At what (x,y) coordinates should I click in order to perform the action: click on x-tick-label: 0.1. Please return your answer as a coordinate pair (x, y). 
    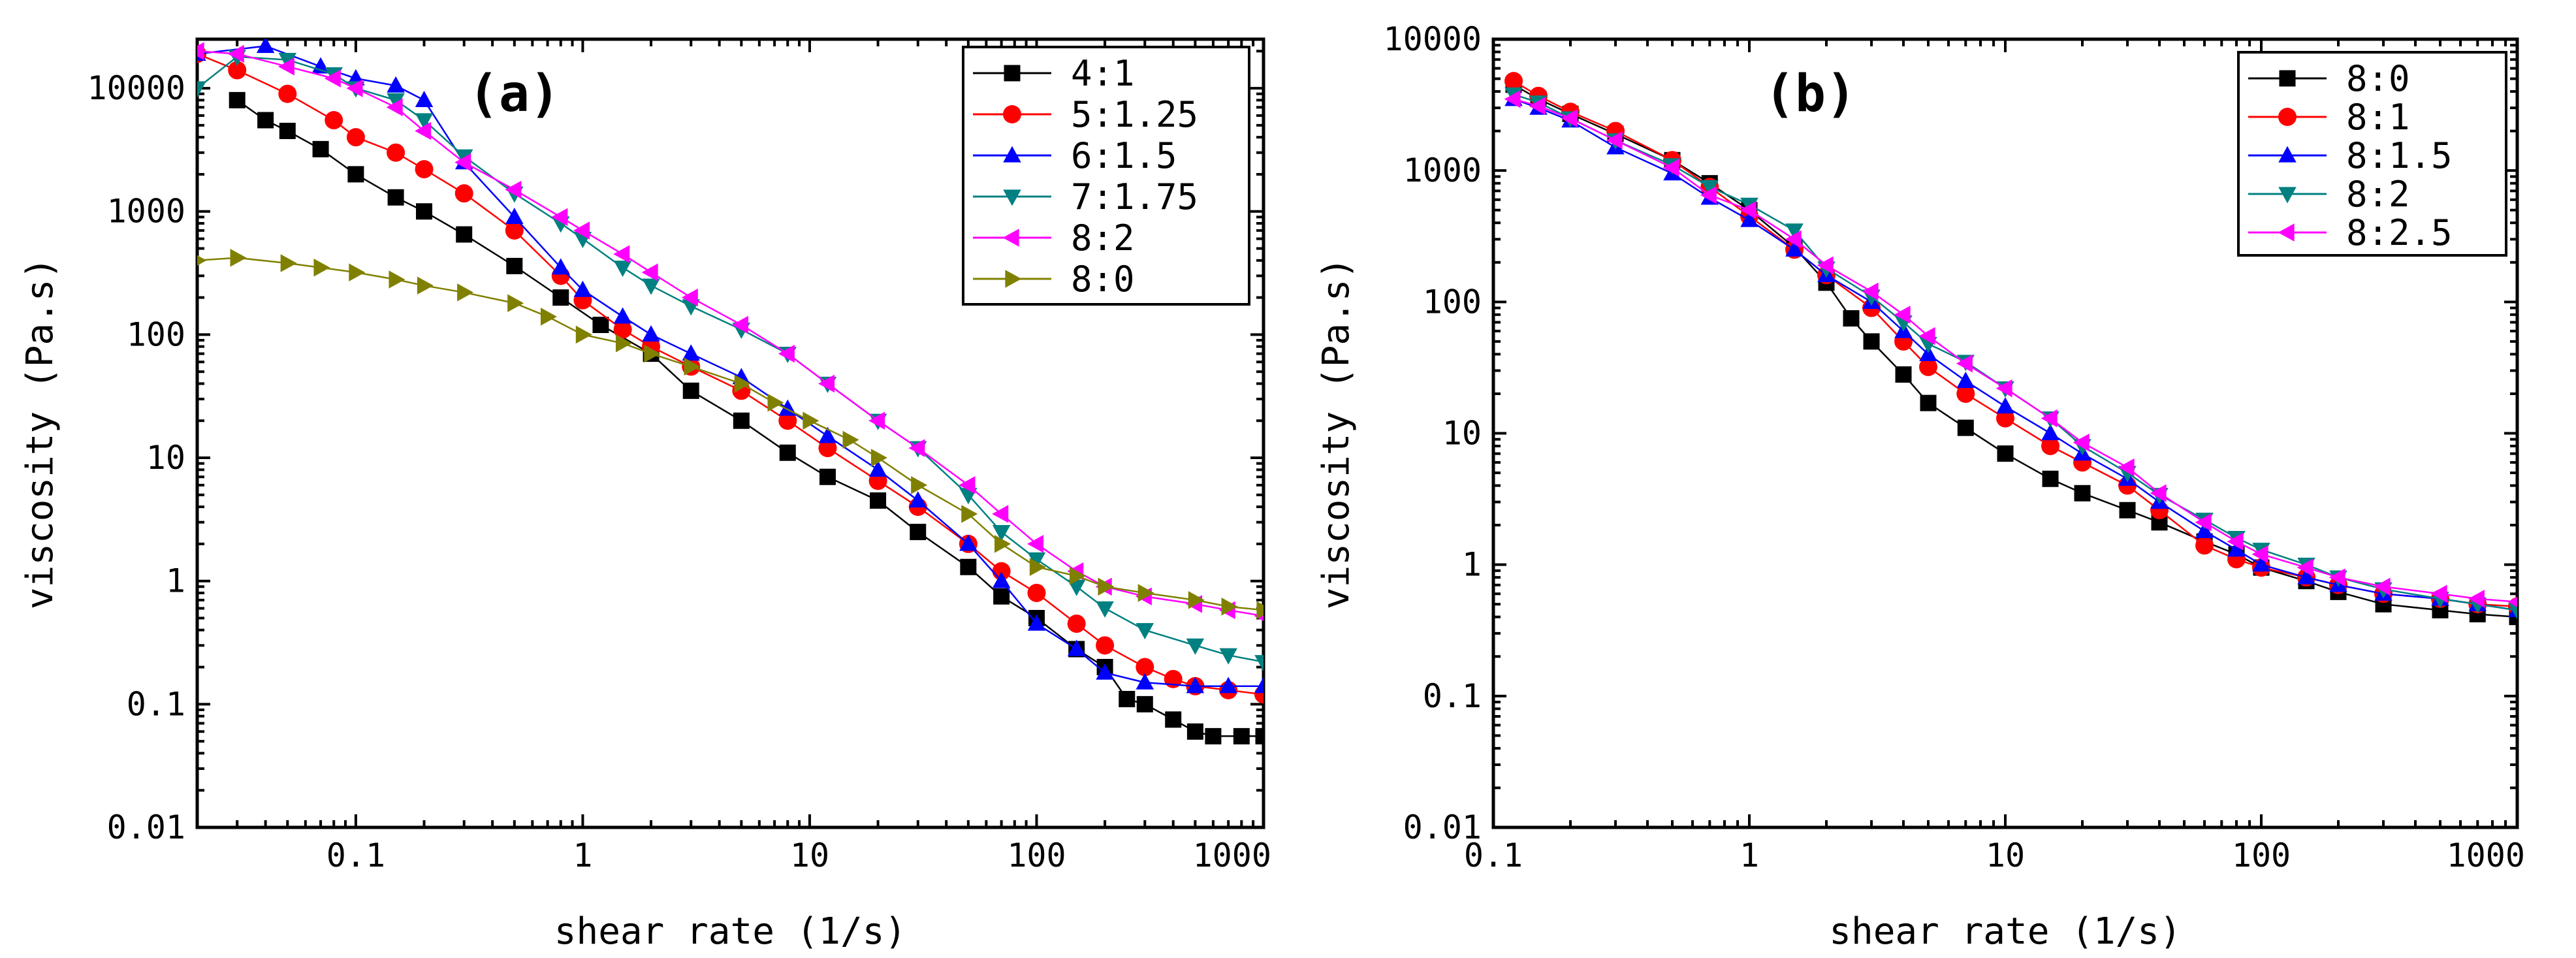
    Looking at the image, I should click on (356, 855).